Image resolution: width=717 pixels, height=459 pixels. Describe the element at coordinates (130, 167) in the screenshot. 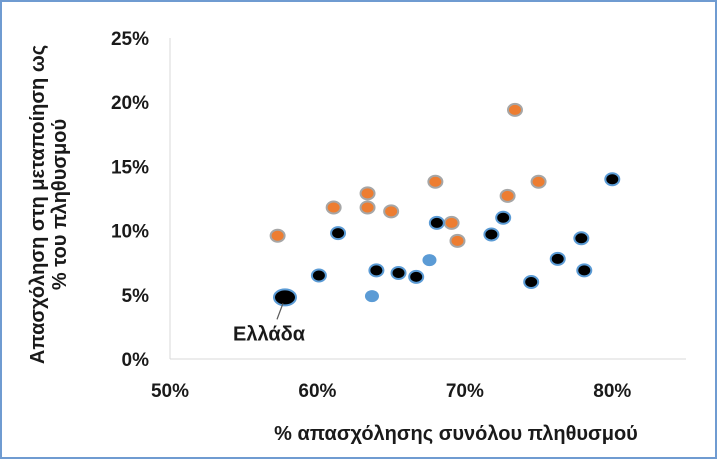

I see `y-tick-label: 15%` at that location.